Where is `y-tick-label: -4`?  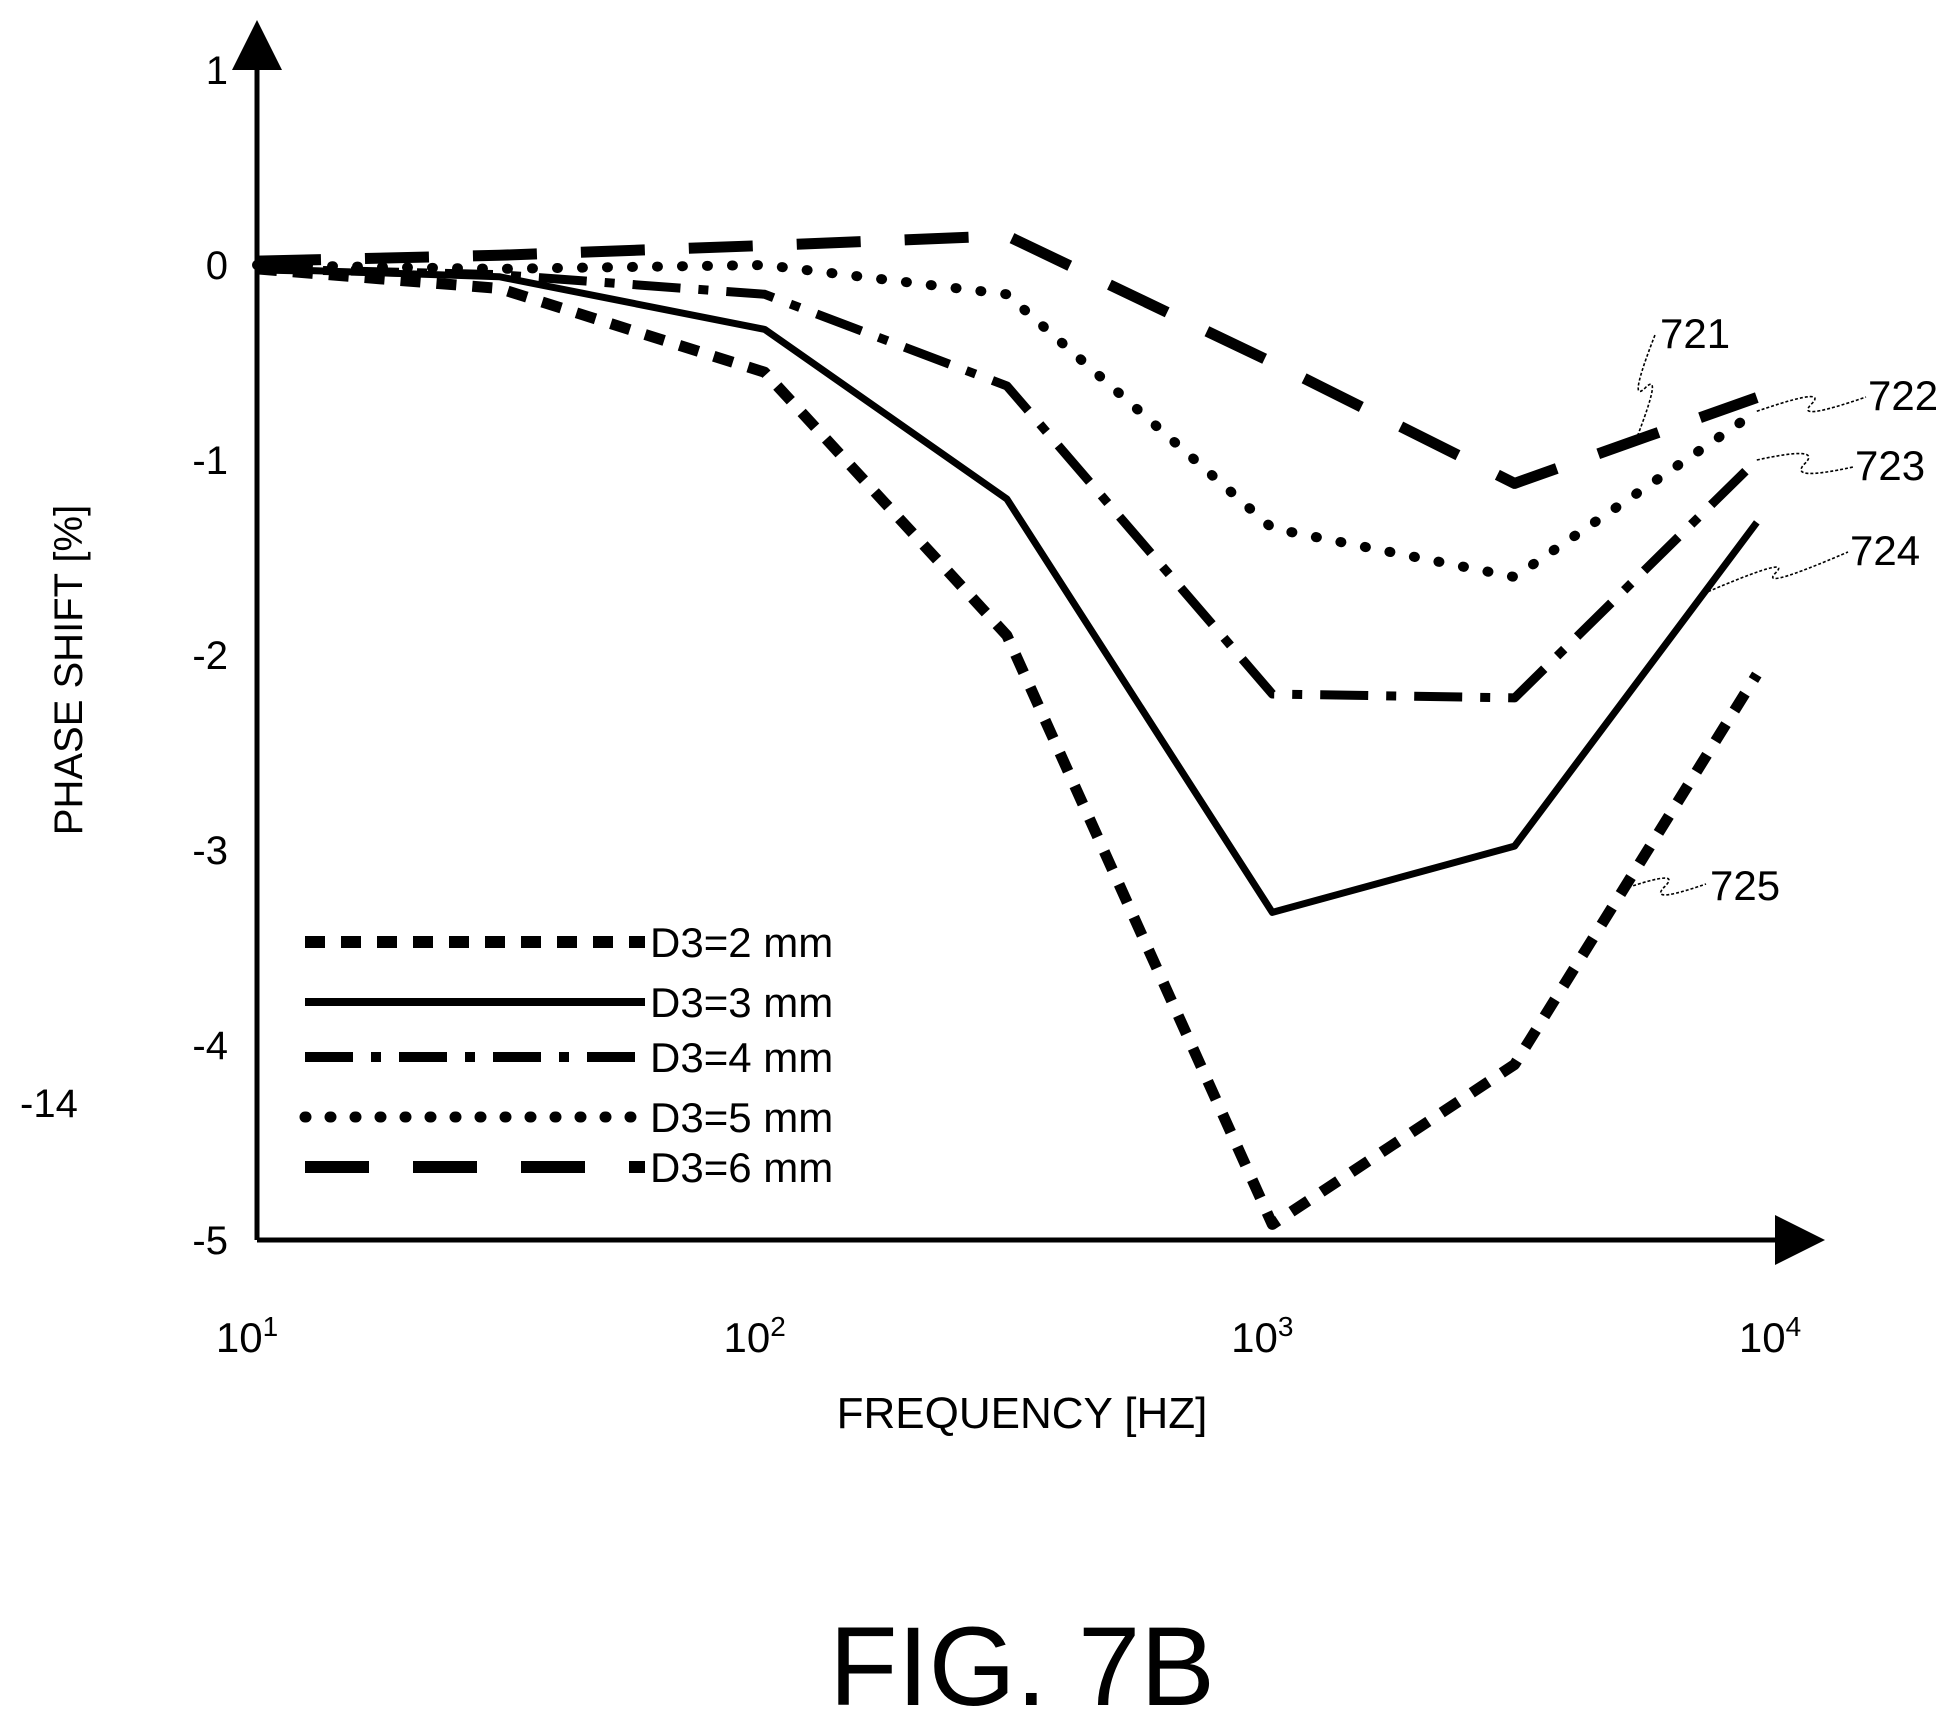 y-tick-label: -4 is located at coordinates (210, 1046).